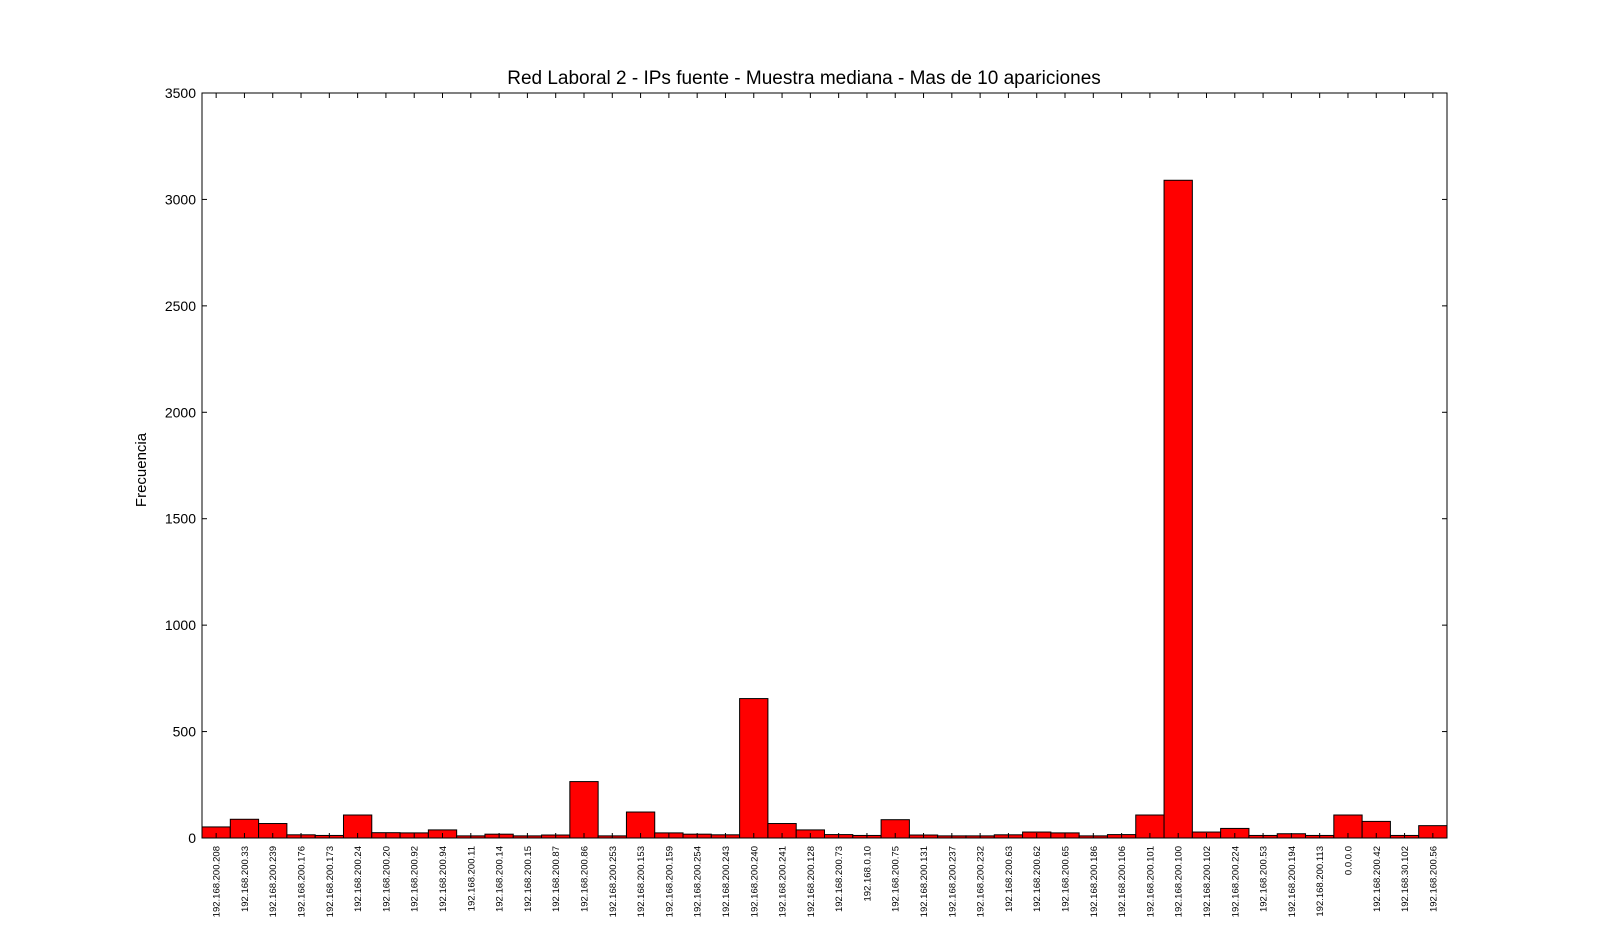 The height and width of the screenshot is (927, 1600). Describe the element at coordinates (754, 881) in the screenshot. I see `x-tick-label: 192.168.200.240` at that location.